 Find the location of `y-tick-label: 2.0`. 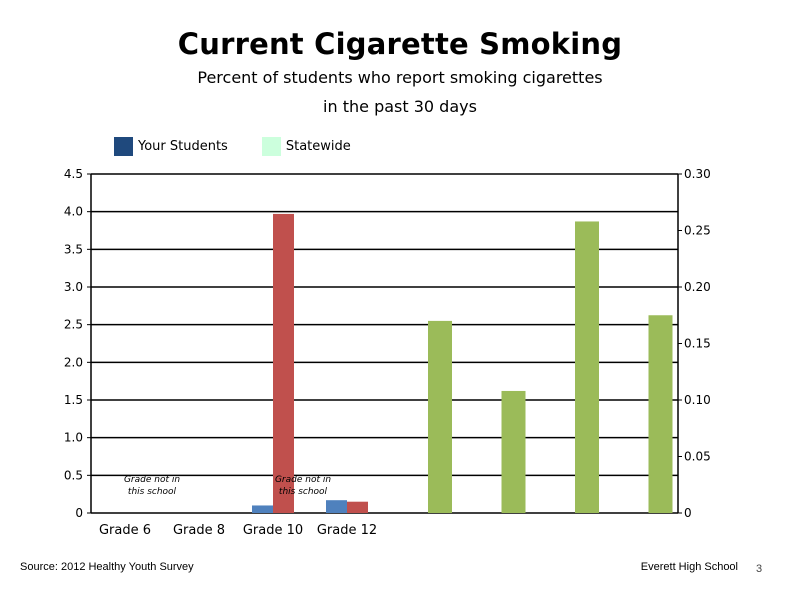

y-tick-label: 2.0 is located at coordinates (73, 362).